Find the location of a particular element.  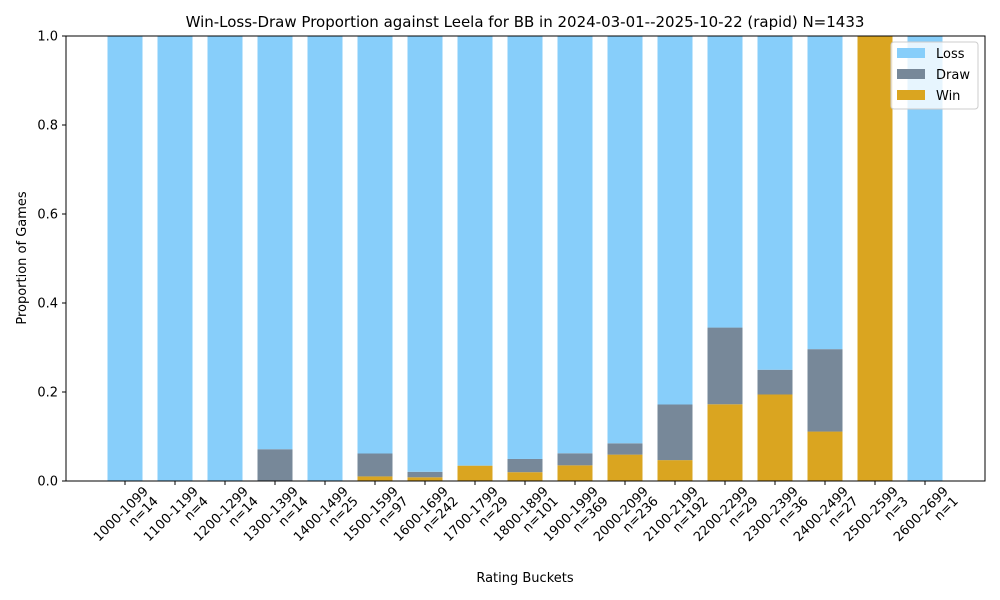

legend: Loss Draw Win is located at coordinates (934, 75).